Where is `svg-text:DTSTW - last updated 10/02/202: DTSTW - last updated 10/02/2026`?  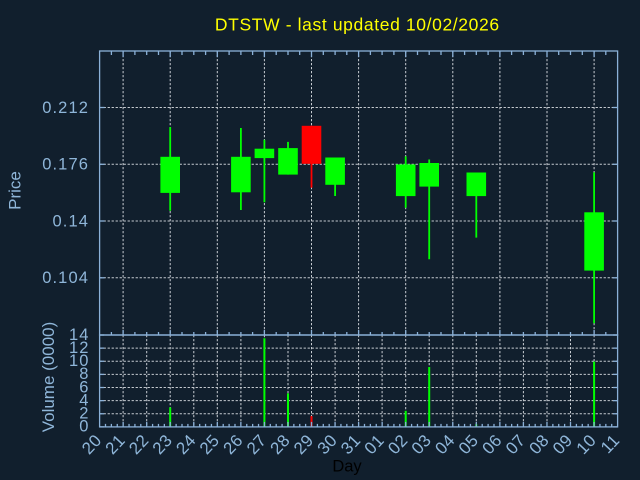 svg-text:DTSTW - last updated 10/02/202: DTSTW - last updated 10/02/2026 is located at coordinates (357, 25).